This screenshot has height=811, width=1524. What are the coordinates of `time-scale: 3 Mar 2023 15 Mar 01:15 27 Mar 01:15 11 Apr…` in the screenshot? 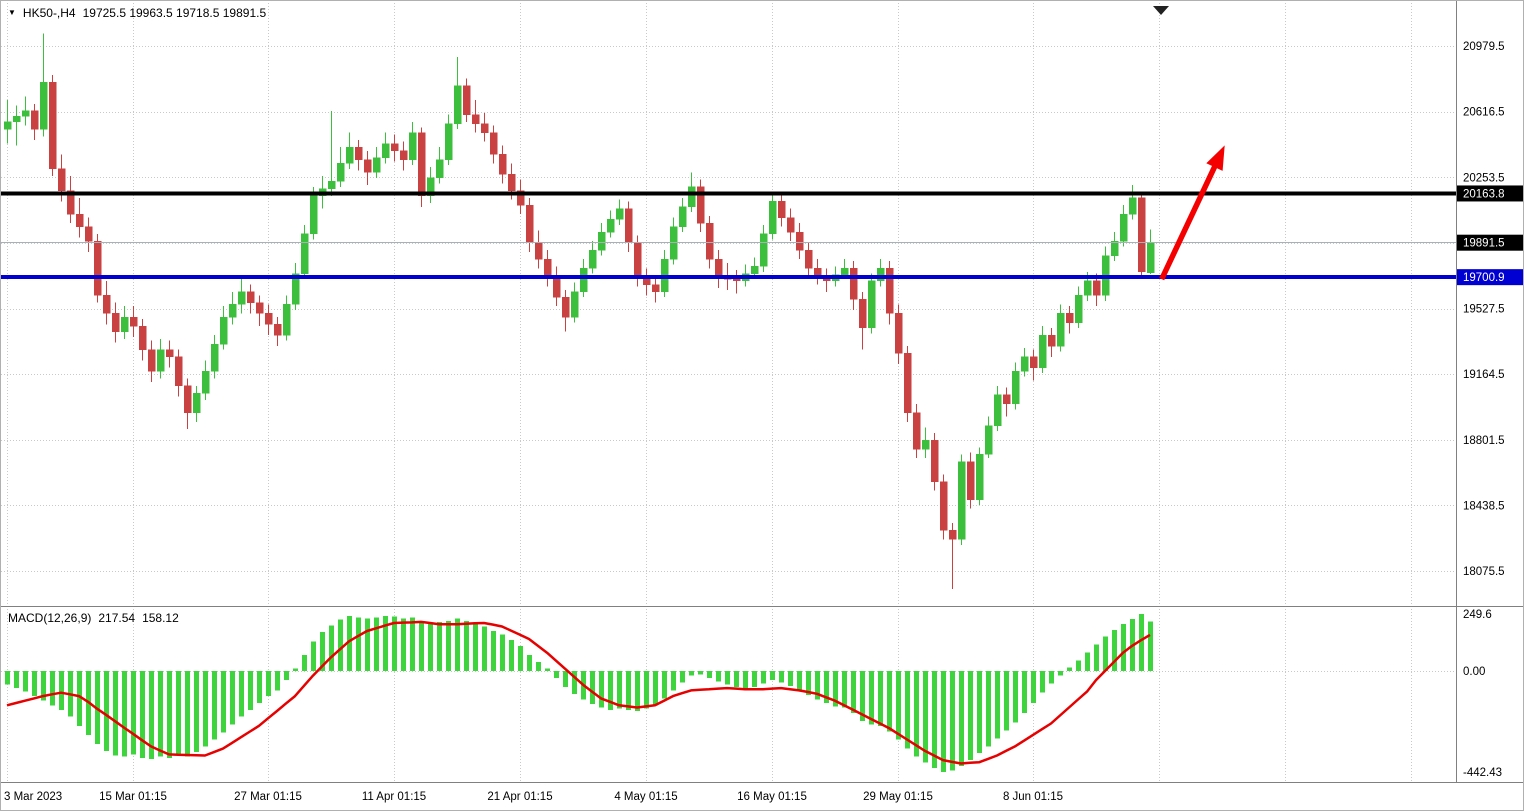 It's located at (533, 797).